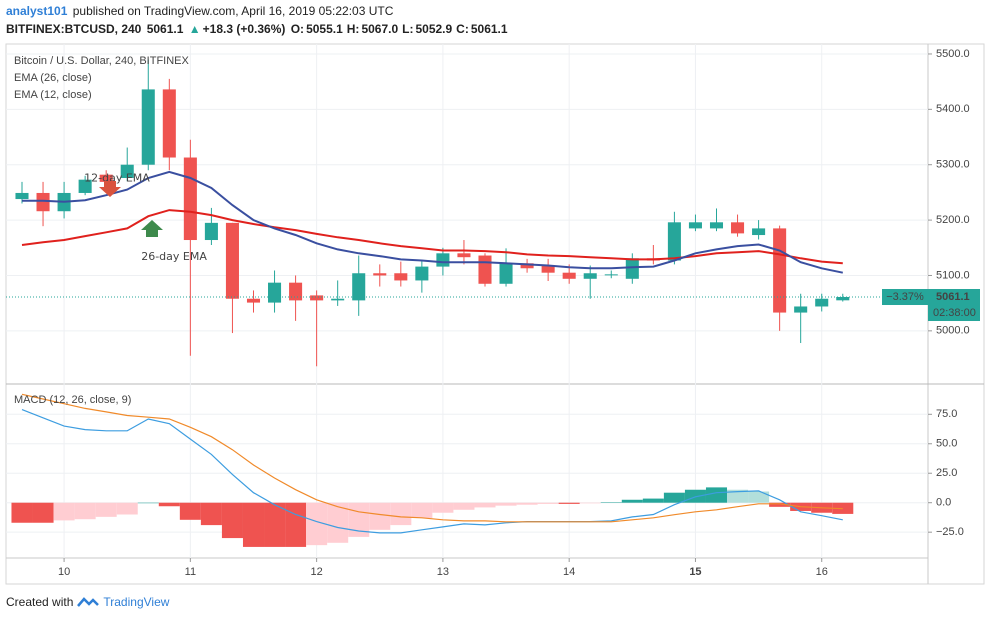 The height and width of the screenshot is (620, 987). I want to click on y-tick-label: −25.0, so click(950, 532).